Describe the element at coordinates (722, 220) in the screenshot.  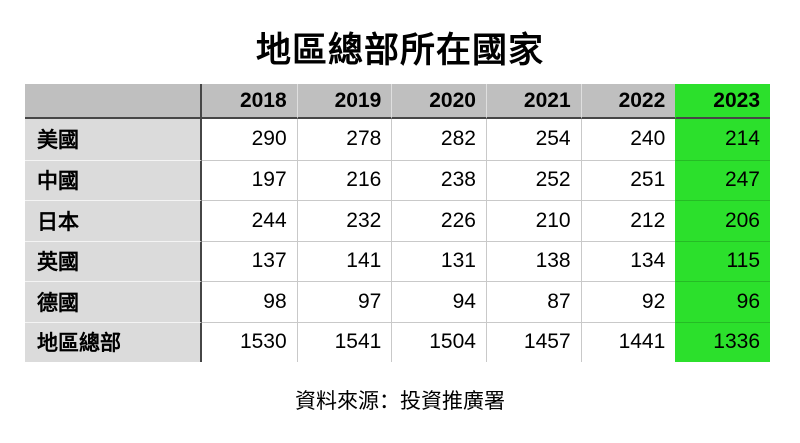
I see `value-cell: 206` at that location.